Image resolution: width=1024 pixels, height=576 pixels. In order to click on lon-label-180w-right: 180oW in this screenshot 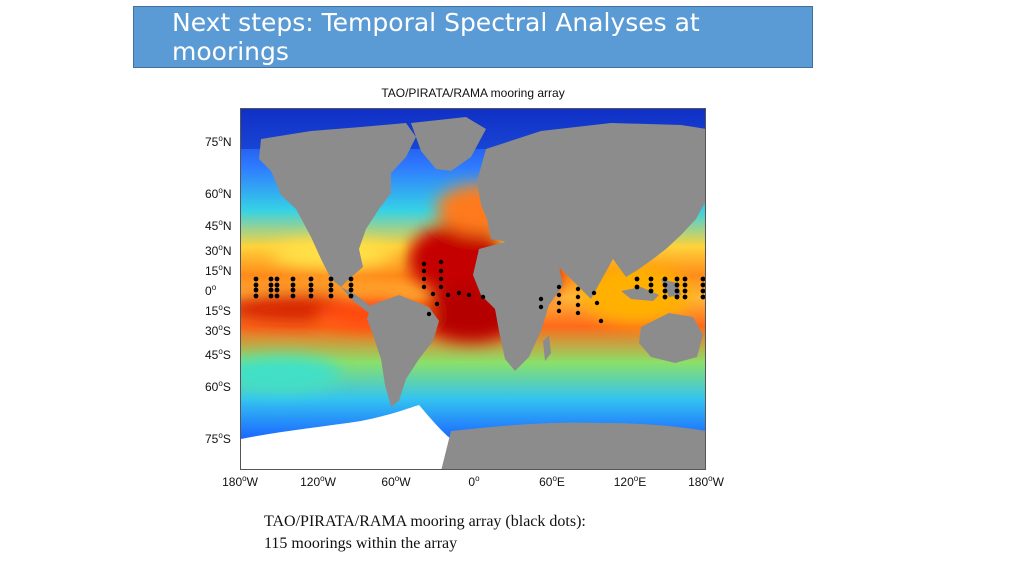, I will do `click(706, 481)`.